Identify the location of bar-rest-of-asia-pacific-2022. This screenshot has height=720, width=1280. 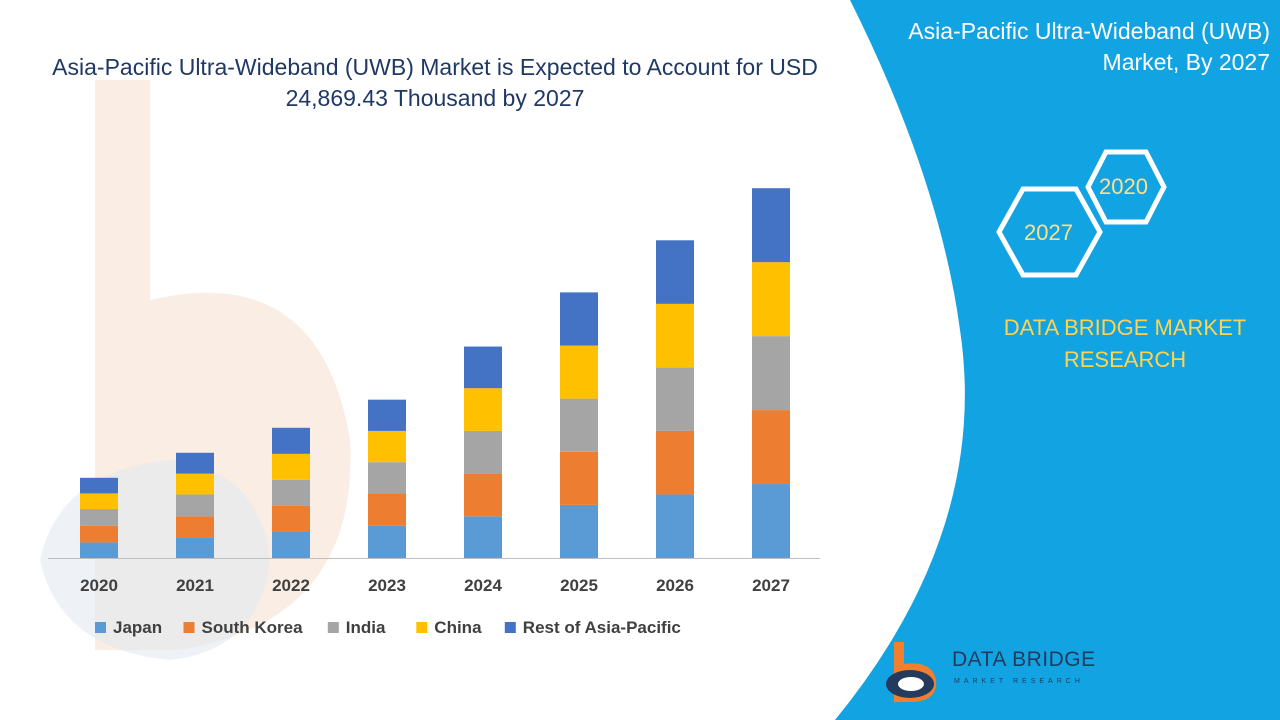
(291, 440).